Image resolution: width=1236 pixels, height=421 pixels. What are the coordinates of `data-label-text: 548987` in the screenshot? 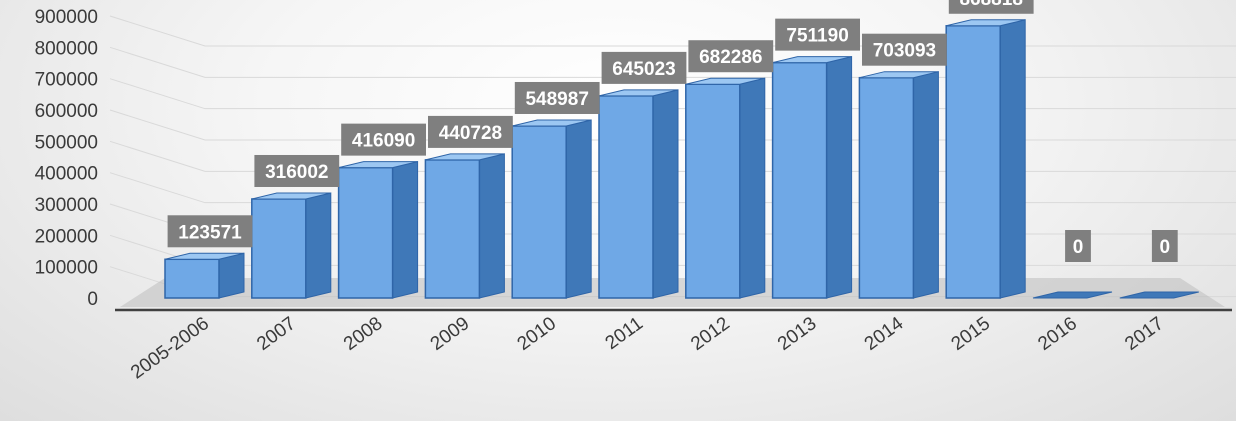 It's located at (556, 99).